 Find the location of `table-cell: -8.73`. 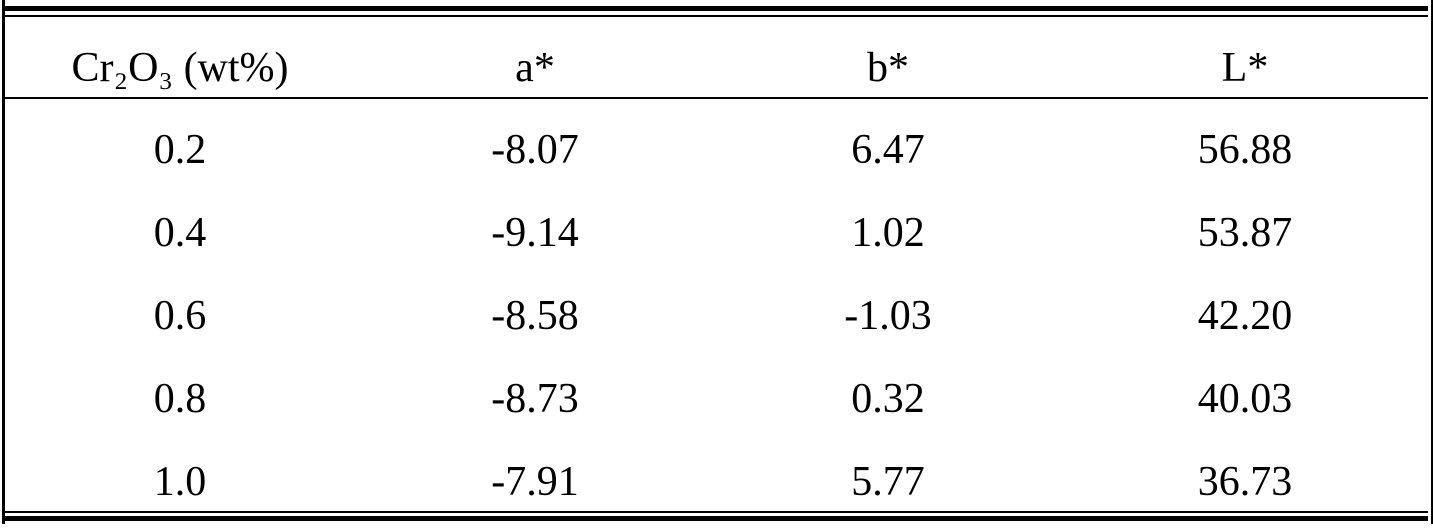

table-cell: -8.73 is located at coordinates (535, 399).